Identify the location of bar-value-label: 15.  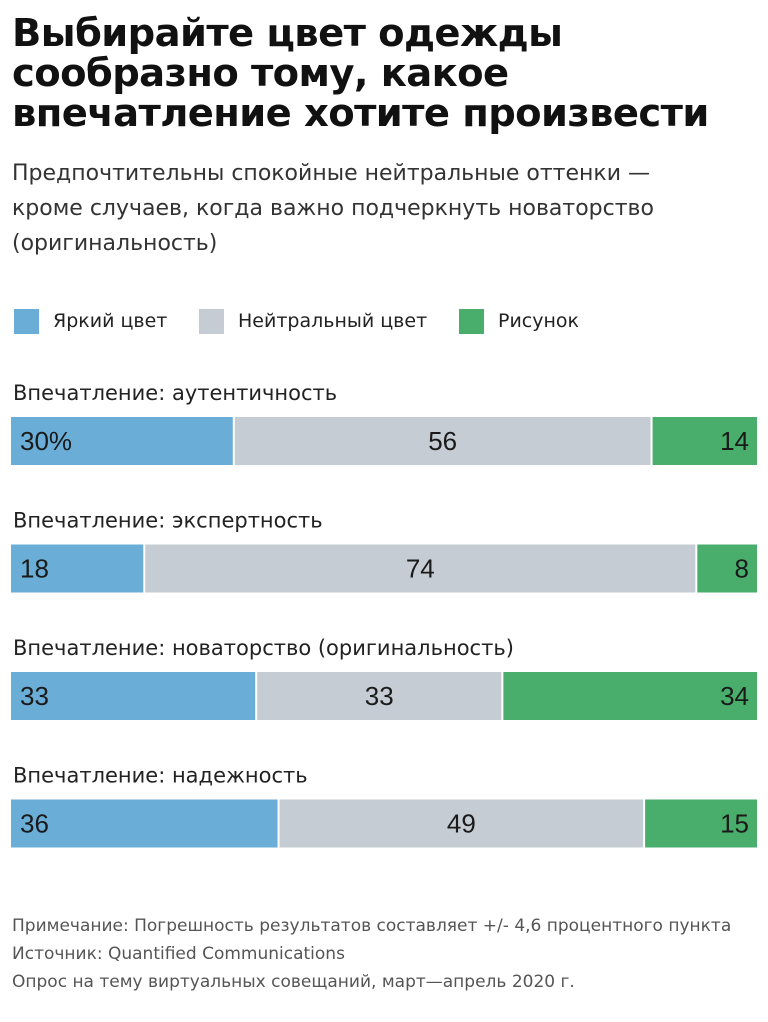
(734, 824).